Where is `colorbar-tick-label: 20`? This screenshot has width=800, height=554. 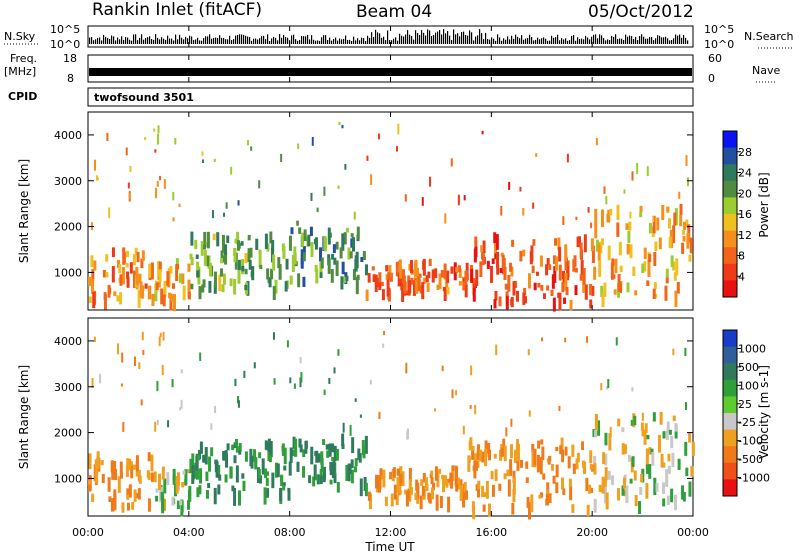
colorbar-tick-label: 20 is located at coordinates (745, 193).